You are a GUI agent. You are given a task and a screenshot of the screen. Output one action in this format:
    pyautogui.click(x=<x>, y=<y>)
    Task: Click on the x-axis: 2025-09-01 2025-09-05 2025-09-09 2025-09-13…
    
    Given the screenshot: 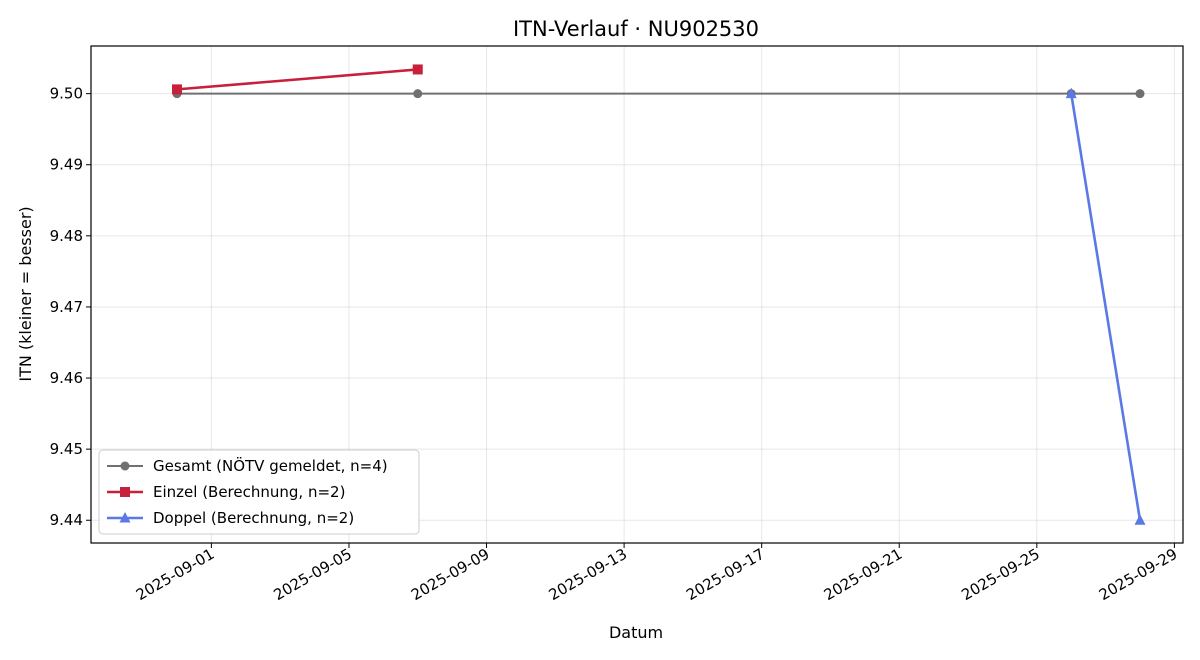 What is the action you would take?
    pyautogui.click(x=657, y=573)
    